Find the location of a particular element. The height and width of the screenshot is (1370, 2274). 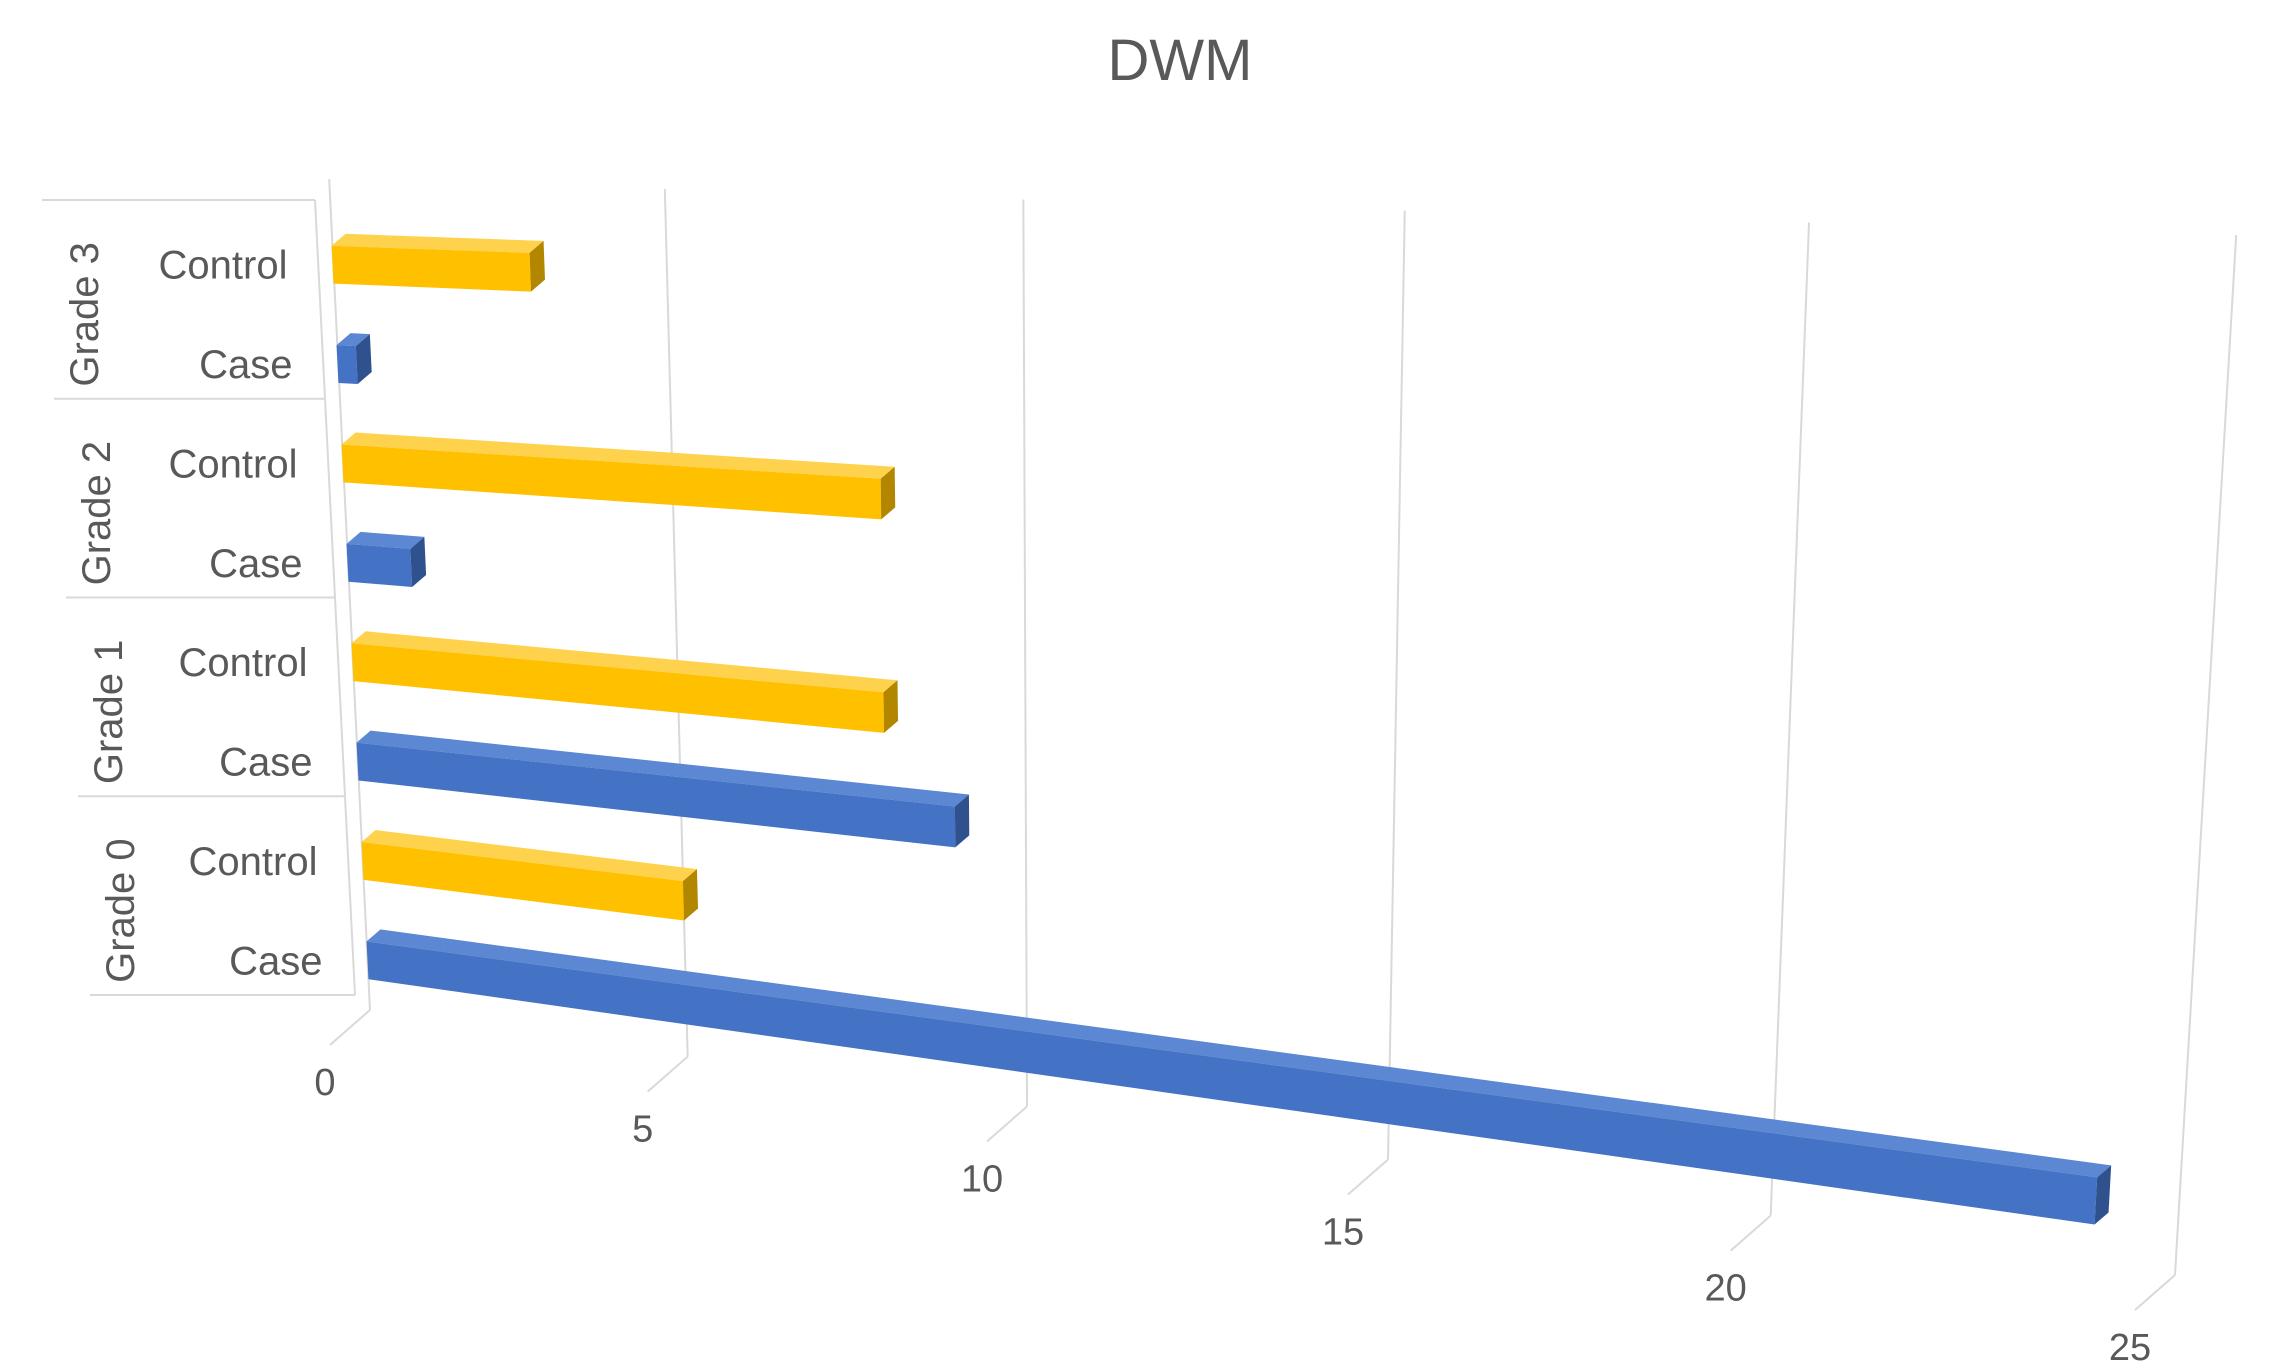

tick-label-20: 20 is located at coordinates (1726, 1289).